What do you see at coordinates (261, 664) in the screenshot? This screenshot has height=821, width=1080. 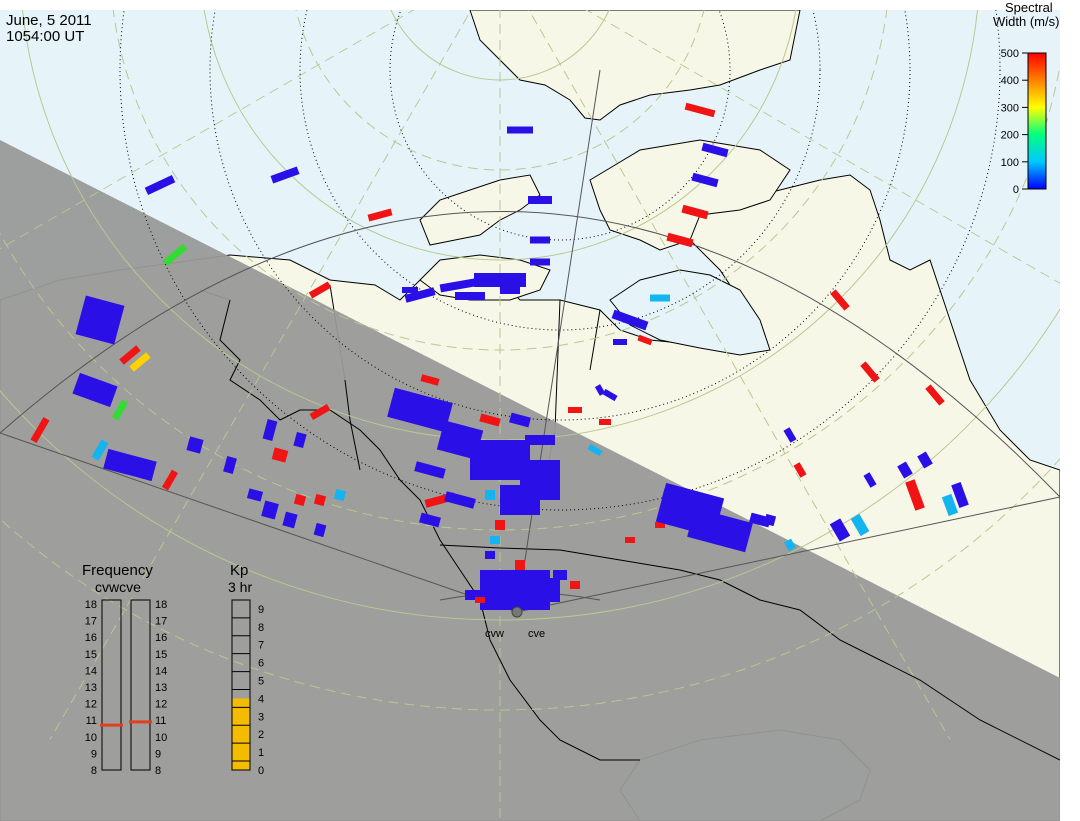 I see `kp-tick-label: 6` at bounding box center [261, 664].